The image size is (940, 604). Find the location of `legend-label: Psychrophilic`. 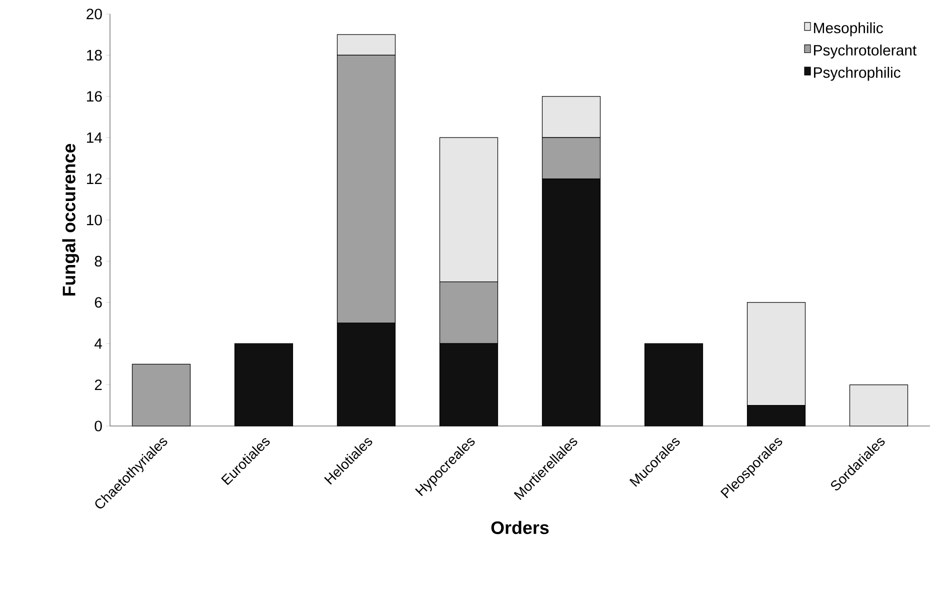

legend-label: Psychrophilic is located at coordinates (857, 73).